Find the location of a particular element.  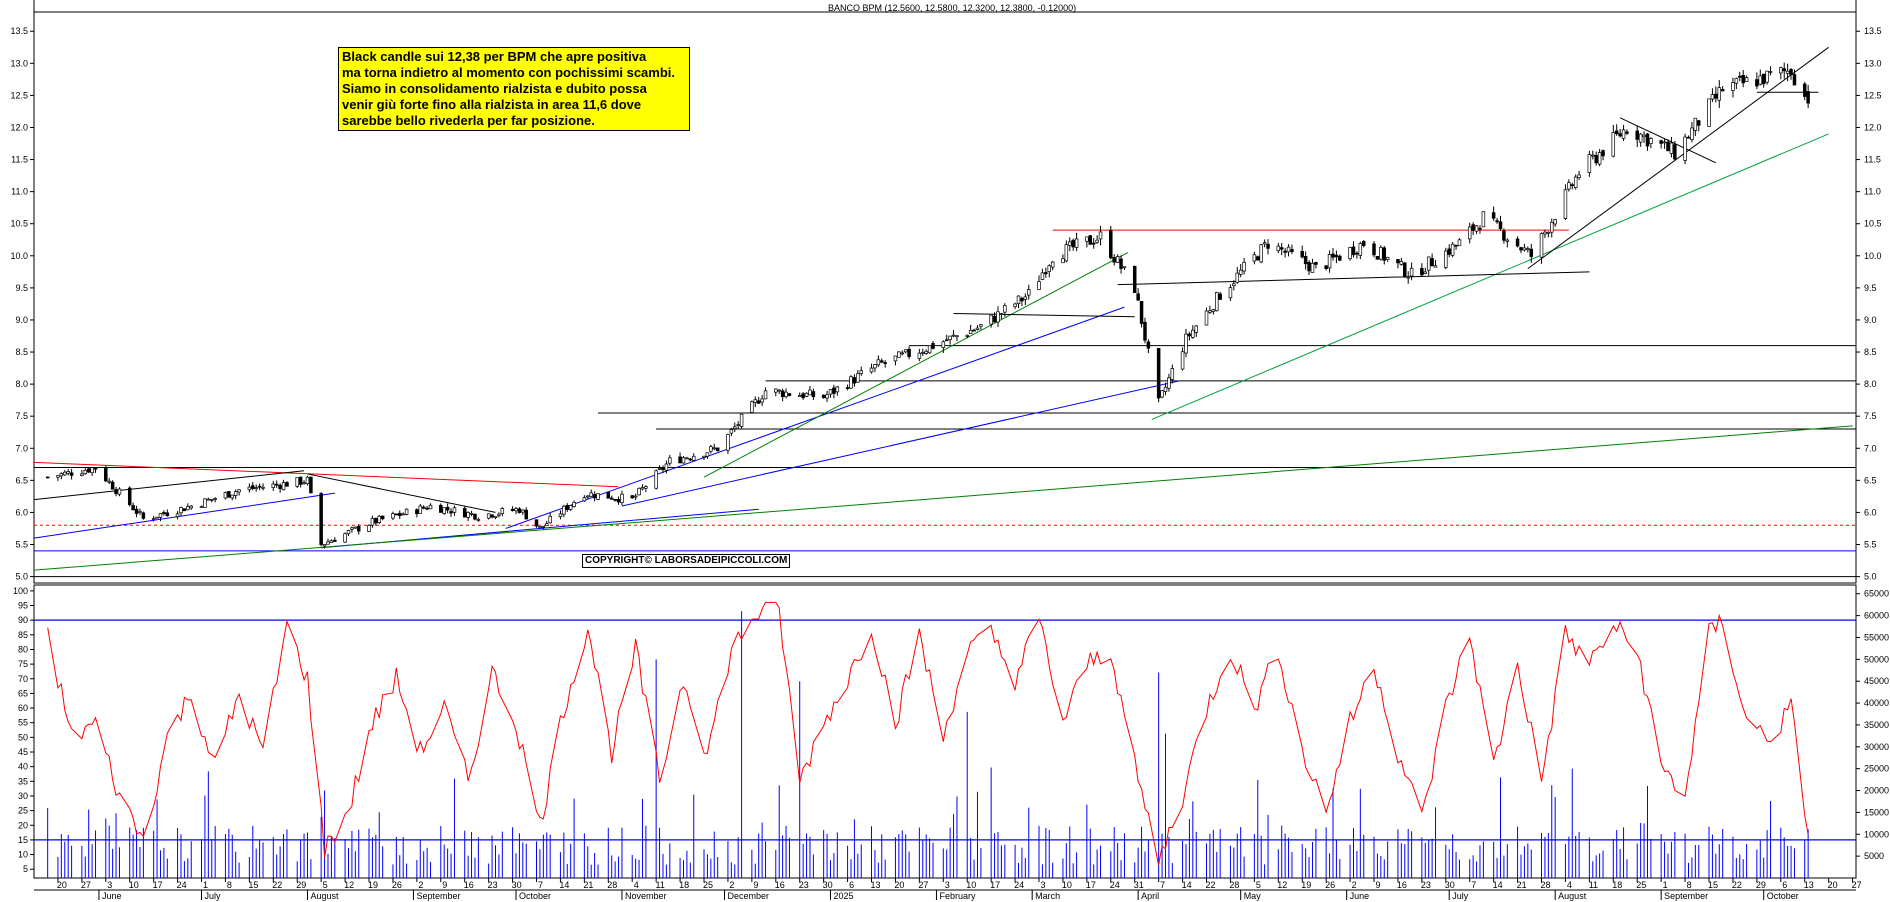

volume-tick-label: 60000 is located at coordinates (1876, 616).